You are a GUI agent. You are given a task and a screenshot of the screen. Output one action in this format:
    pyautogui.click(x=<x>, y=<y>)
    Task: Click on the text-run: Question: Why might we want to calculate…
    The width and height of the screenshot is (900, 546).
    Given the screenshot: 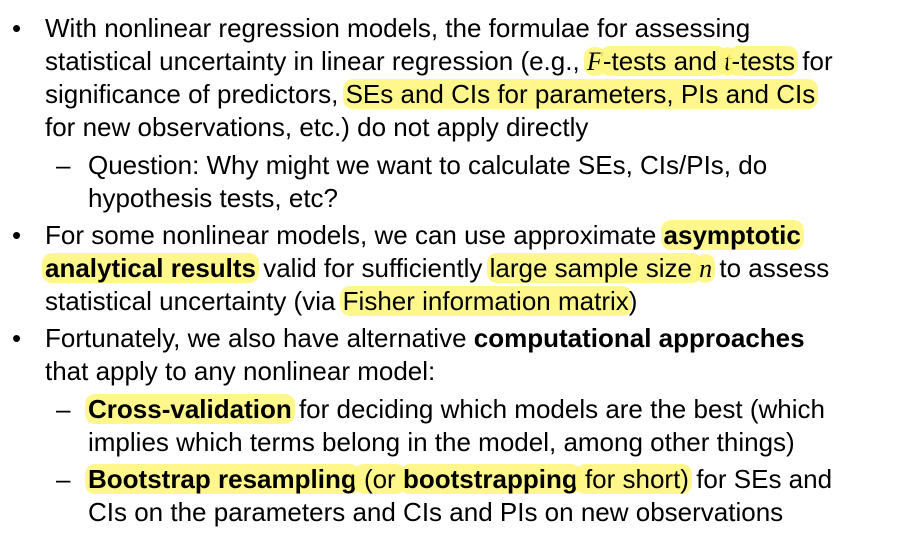 What is the action you would take?
    pyautogui.click(x=428, y=165)
    